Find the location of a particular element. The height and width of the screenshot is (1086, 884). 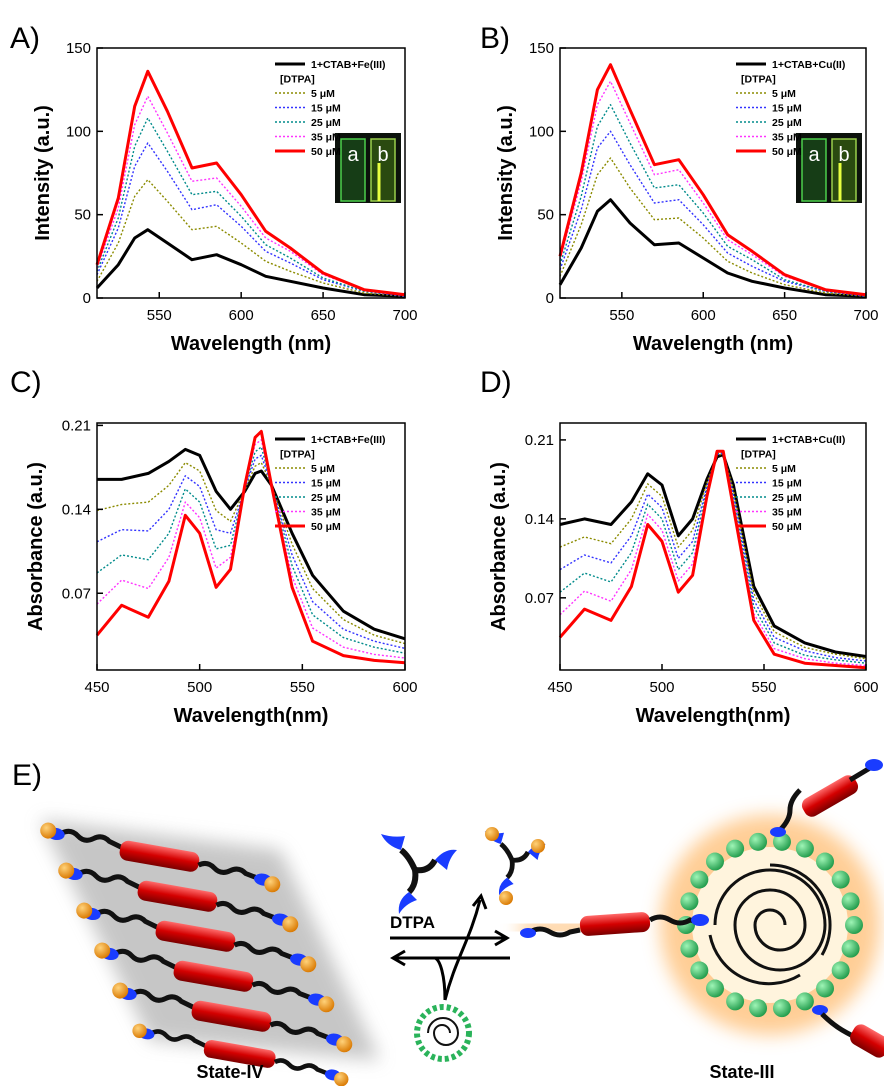

small-micelle is located at coordinates (443, 1033).